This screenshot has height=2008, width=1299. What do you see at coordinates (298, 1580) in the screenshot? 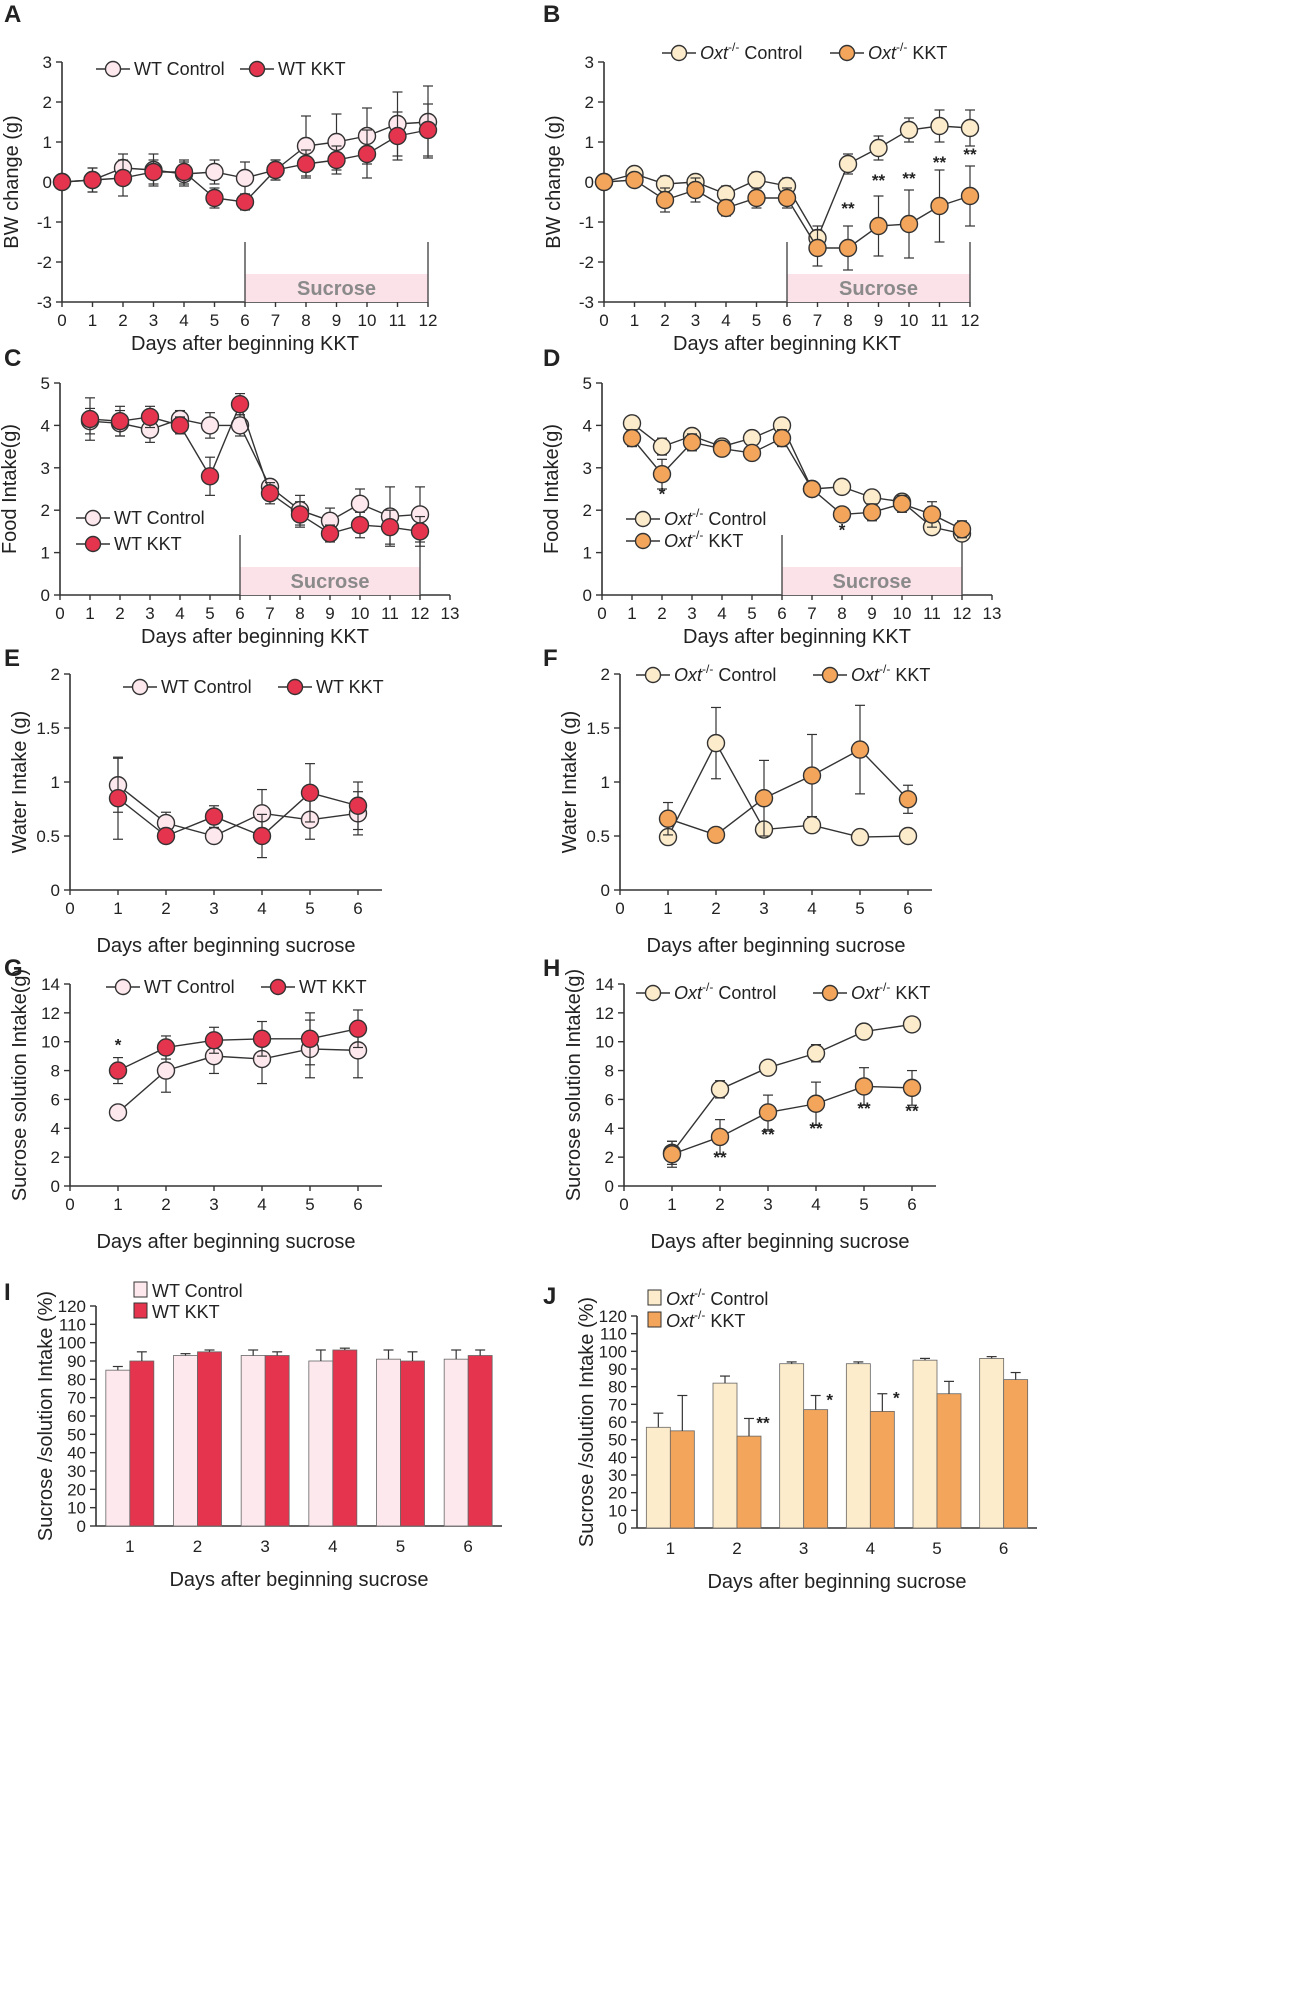
I see `x-axis-label: Days after beginning sucrose` at bounding box center [298, 1580].